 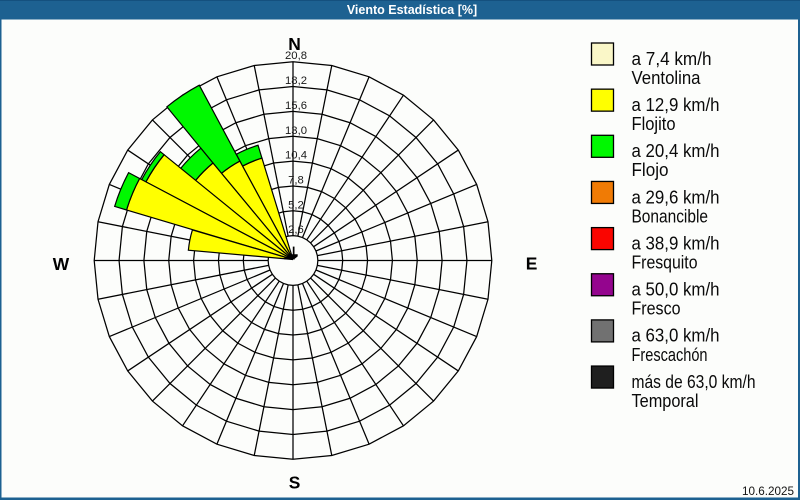 What do you see at coordinates (296, 205) in the screenshot?
I see `svg-text: 5,2` at bounding box center [296, 205].